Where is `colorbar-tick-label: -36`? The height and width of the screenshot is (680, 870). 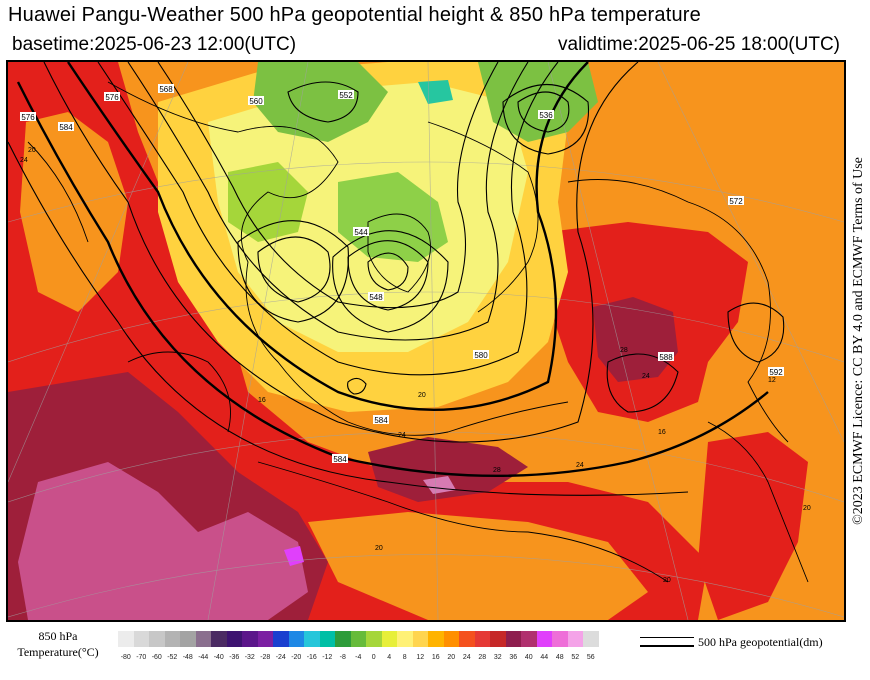 colorbar-tick-label: -36 is located at coordinates (234, 657).